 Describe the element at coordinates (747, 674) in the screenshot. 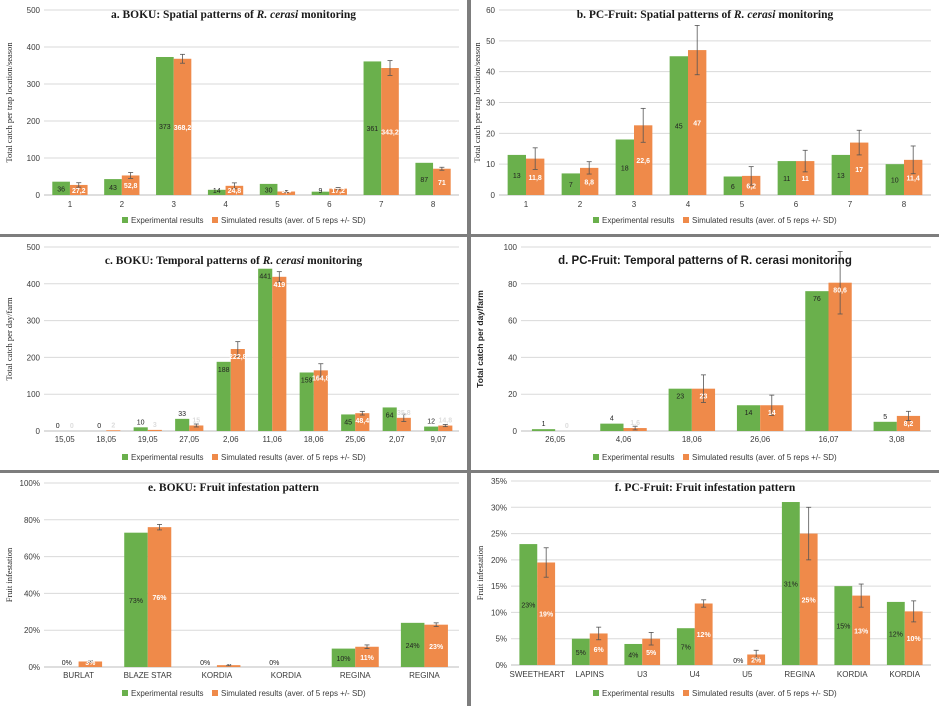

I see `x-tick-label: U5` at that location.